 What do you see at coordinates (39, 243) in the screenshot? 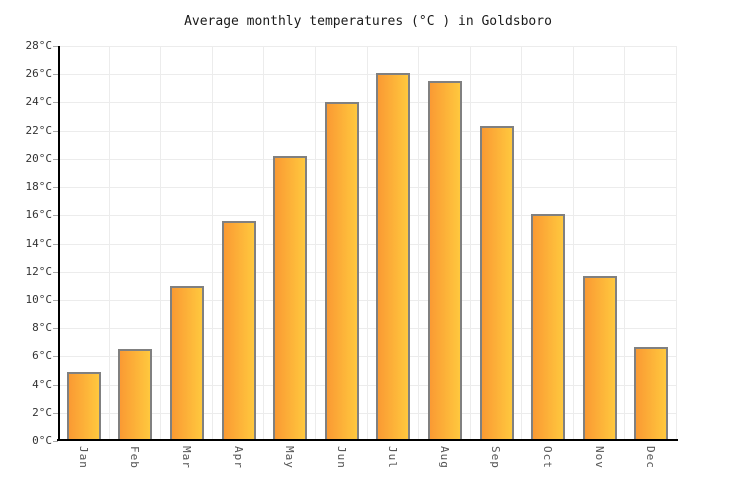
I see `y-axis-label: 14°C` at bounding box center [39, 243].